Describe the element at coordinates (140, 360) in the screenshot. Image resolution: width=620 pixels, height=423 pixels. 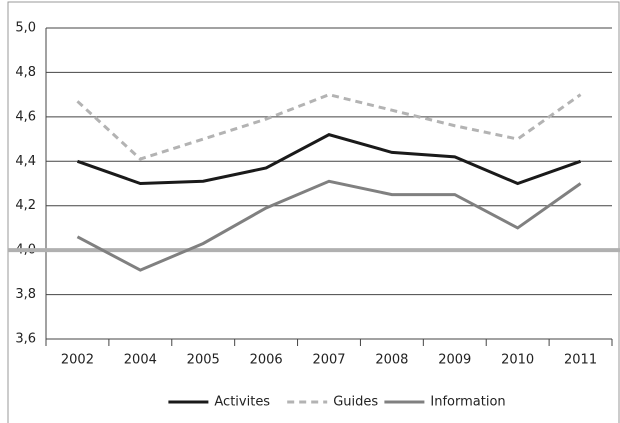
I see `x-tick-label: 2004` at that location.